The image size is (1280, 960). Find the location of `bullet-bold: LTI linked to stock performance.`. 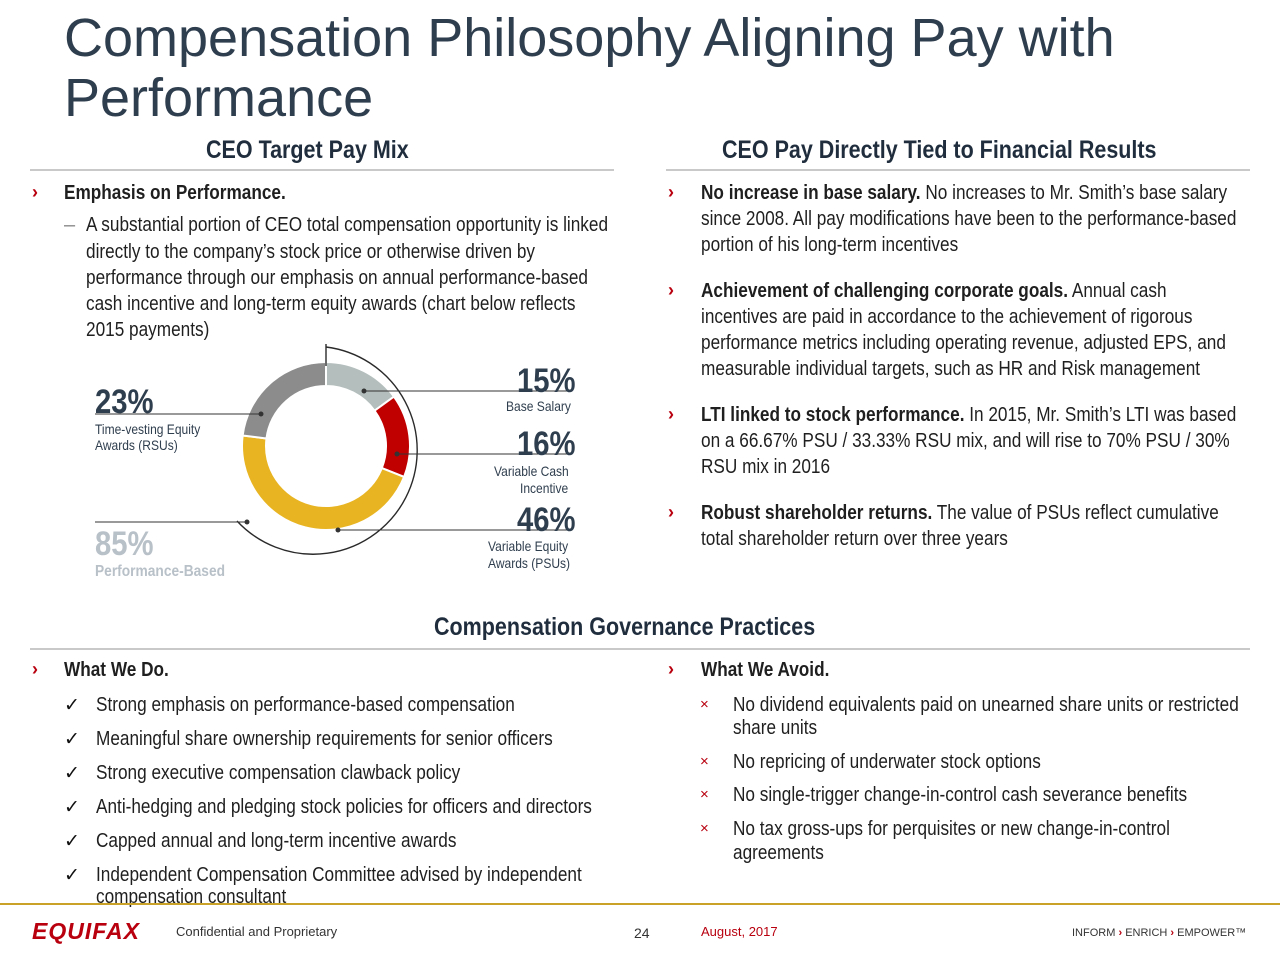

bullet-bold: LTI linked to stock performance. is located at coordinates (833, 415).